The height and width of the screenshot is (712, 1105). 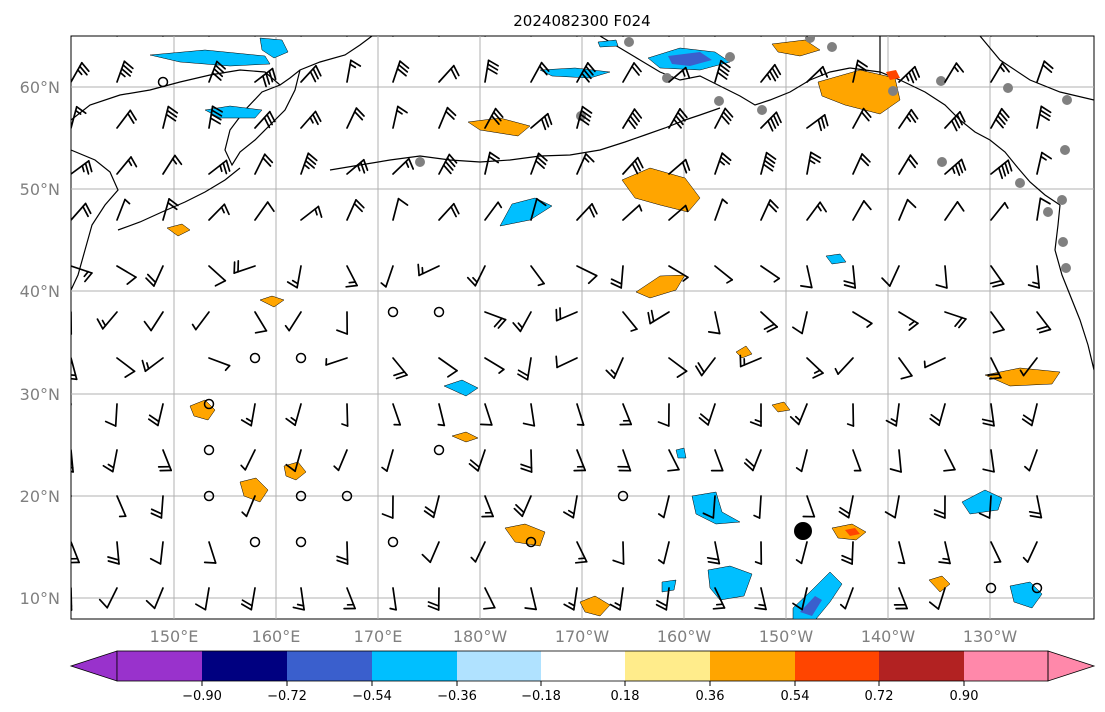 What do you see at coordinates (499, 666) in the screenshot?
I see `colorbar-segment` at bounding box center [499, 666].